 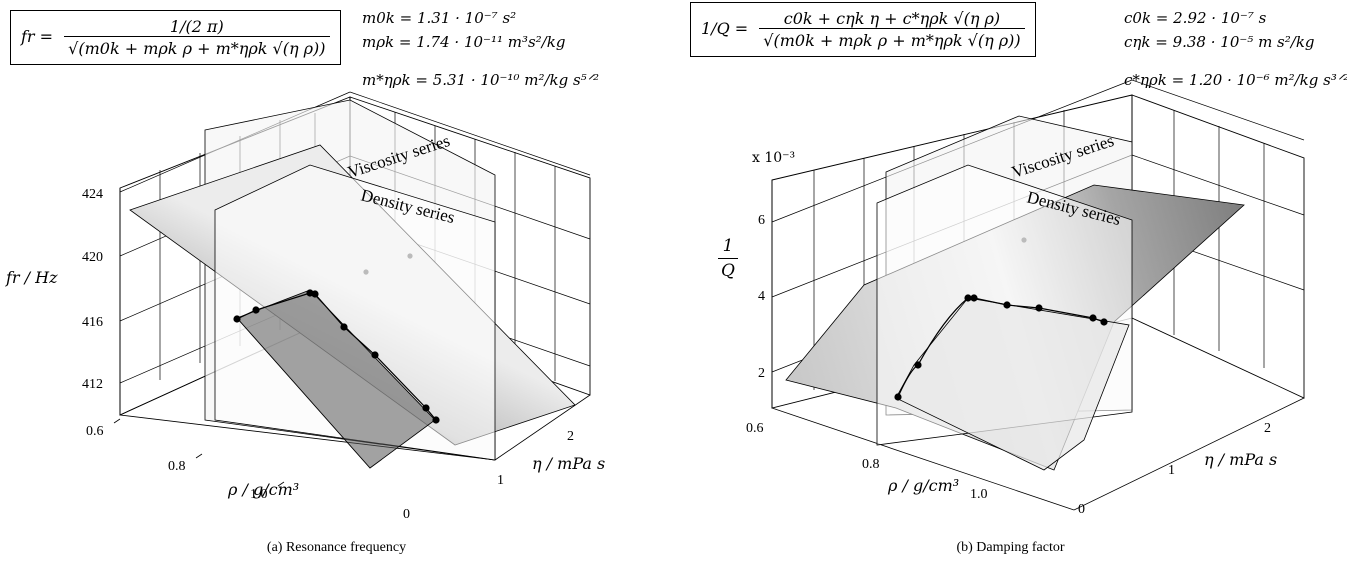 What do you see at coordinates (773, 158) in the screenshot?
I see `z-scale-label: x 10⁻³` at bounding box center [773, 158].